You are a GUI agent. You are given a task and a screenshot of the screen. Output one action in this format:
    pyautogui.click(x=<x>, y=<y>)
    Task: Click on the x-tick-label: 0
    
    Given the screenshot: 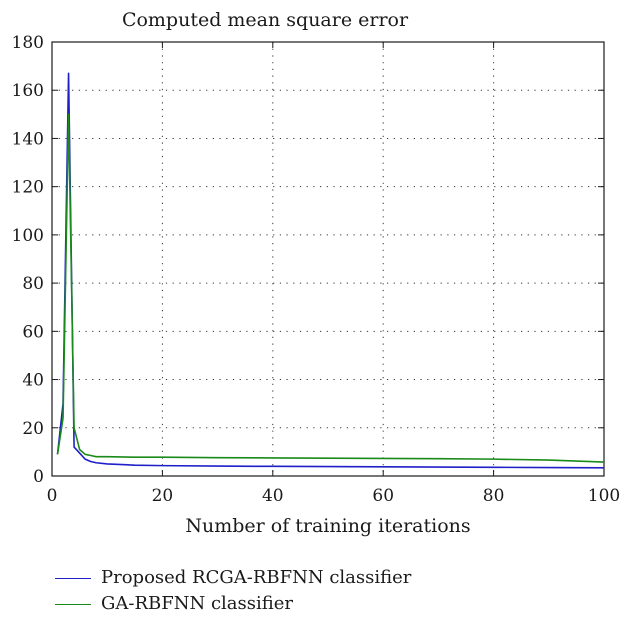 What is the action you would take?
    pyautogui.click(x=52, y=496)
    